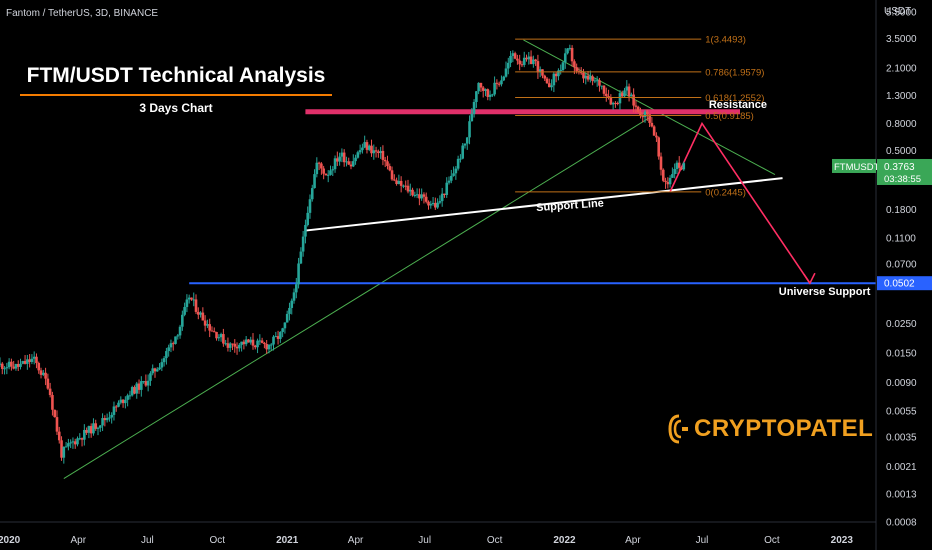 This screenshot has width=932, height=550. Describe the element at coordinates (738, 105) in the screenshot. I see `resistance-label: Resistance` at that location.